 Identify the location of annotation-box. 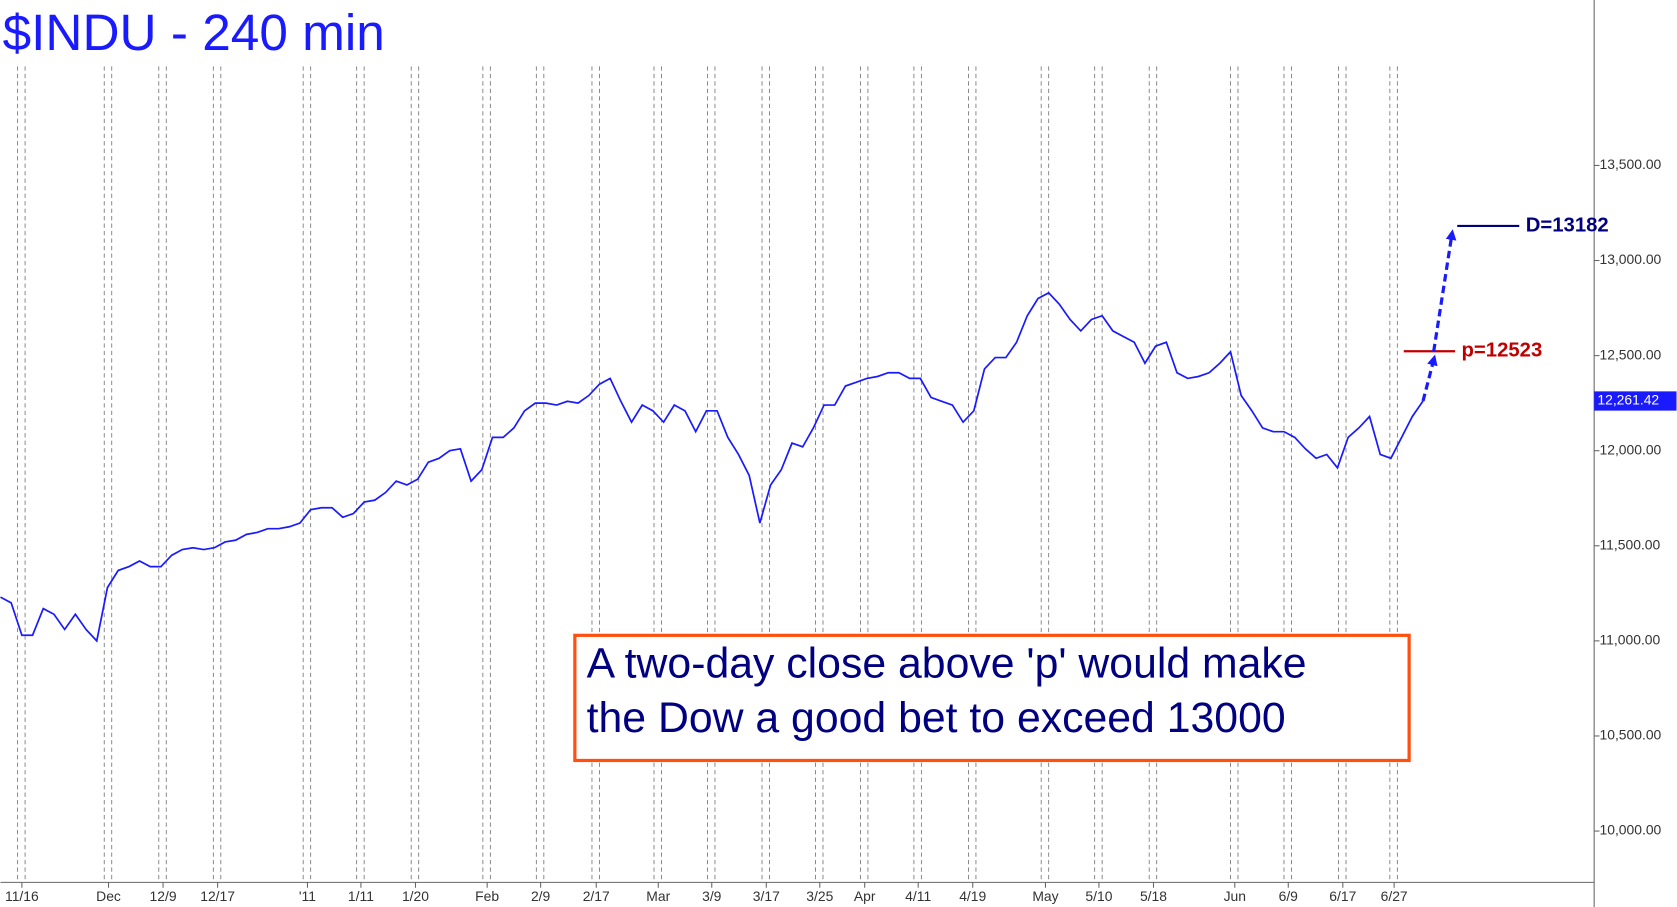
(992, 698).